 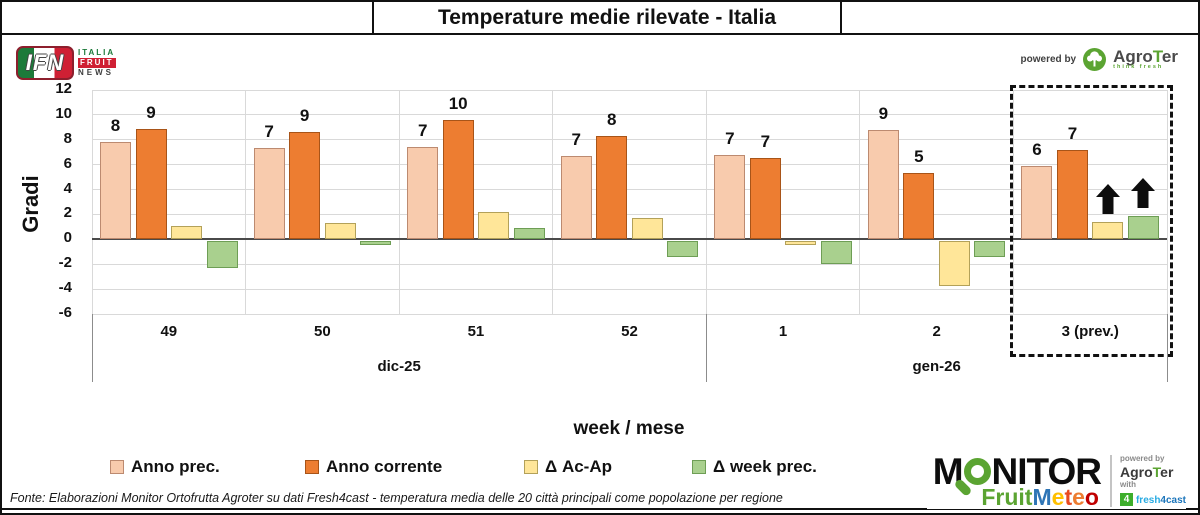 I want to click on meteo-letter: M, so click(x=1042, y=497).